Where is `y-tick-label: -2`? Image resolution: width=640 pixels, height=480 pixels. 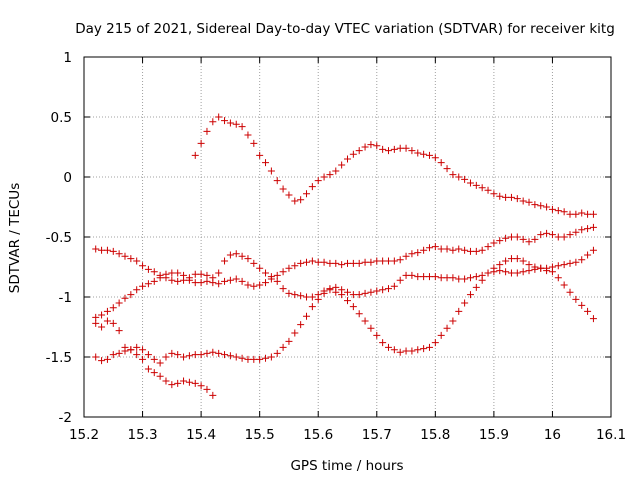
y-tick-label: -2 is located at coordinates (65, 418).